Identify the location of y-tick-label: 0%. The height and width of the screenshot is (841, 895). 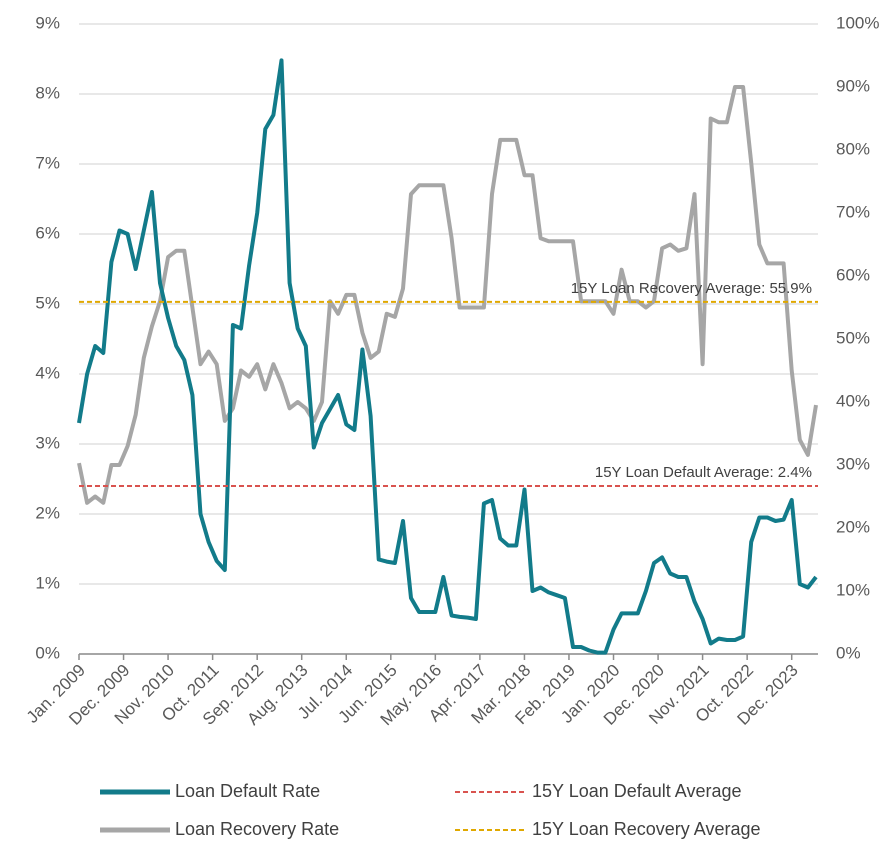
(47, 652).